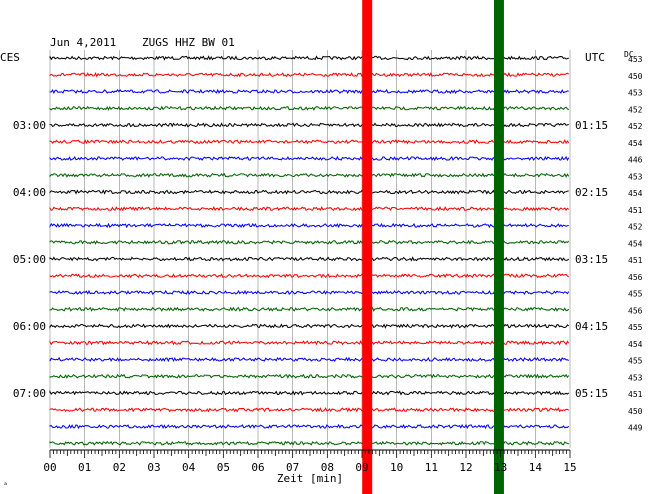 This screenshot has height=494, width=650. I want to click on dc-header-label: DC, so click(629, 54).